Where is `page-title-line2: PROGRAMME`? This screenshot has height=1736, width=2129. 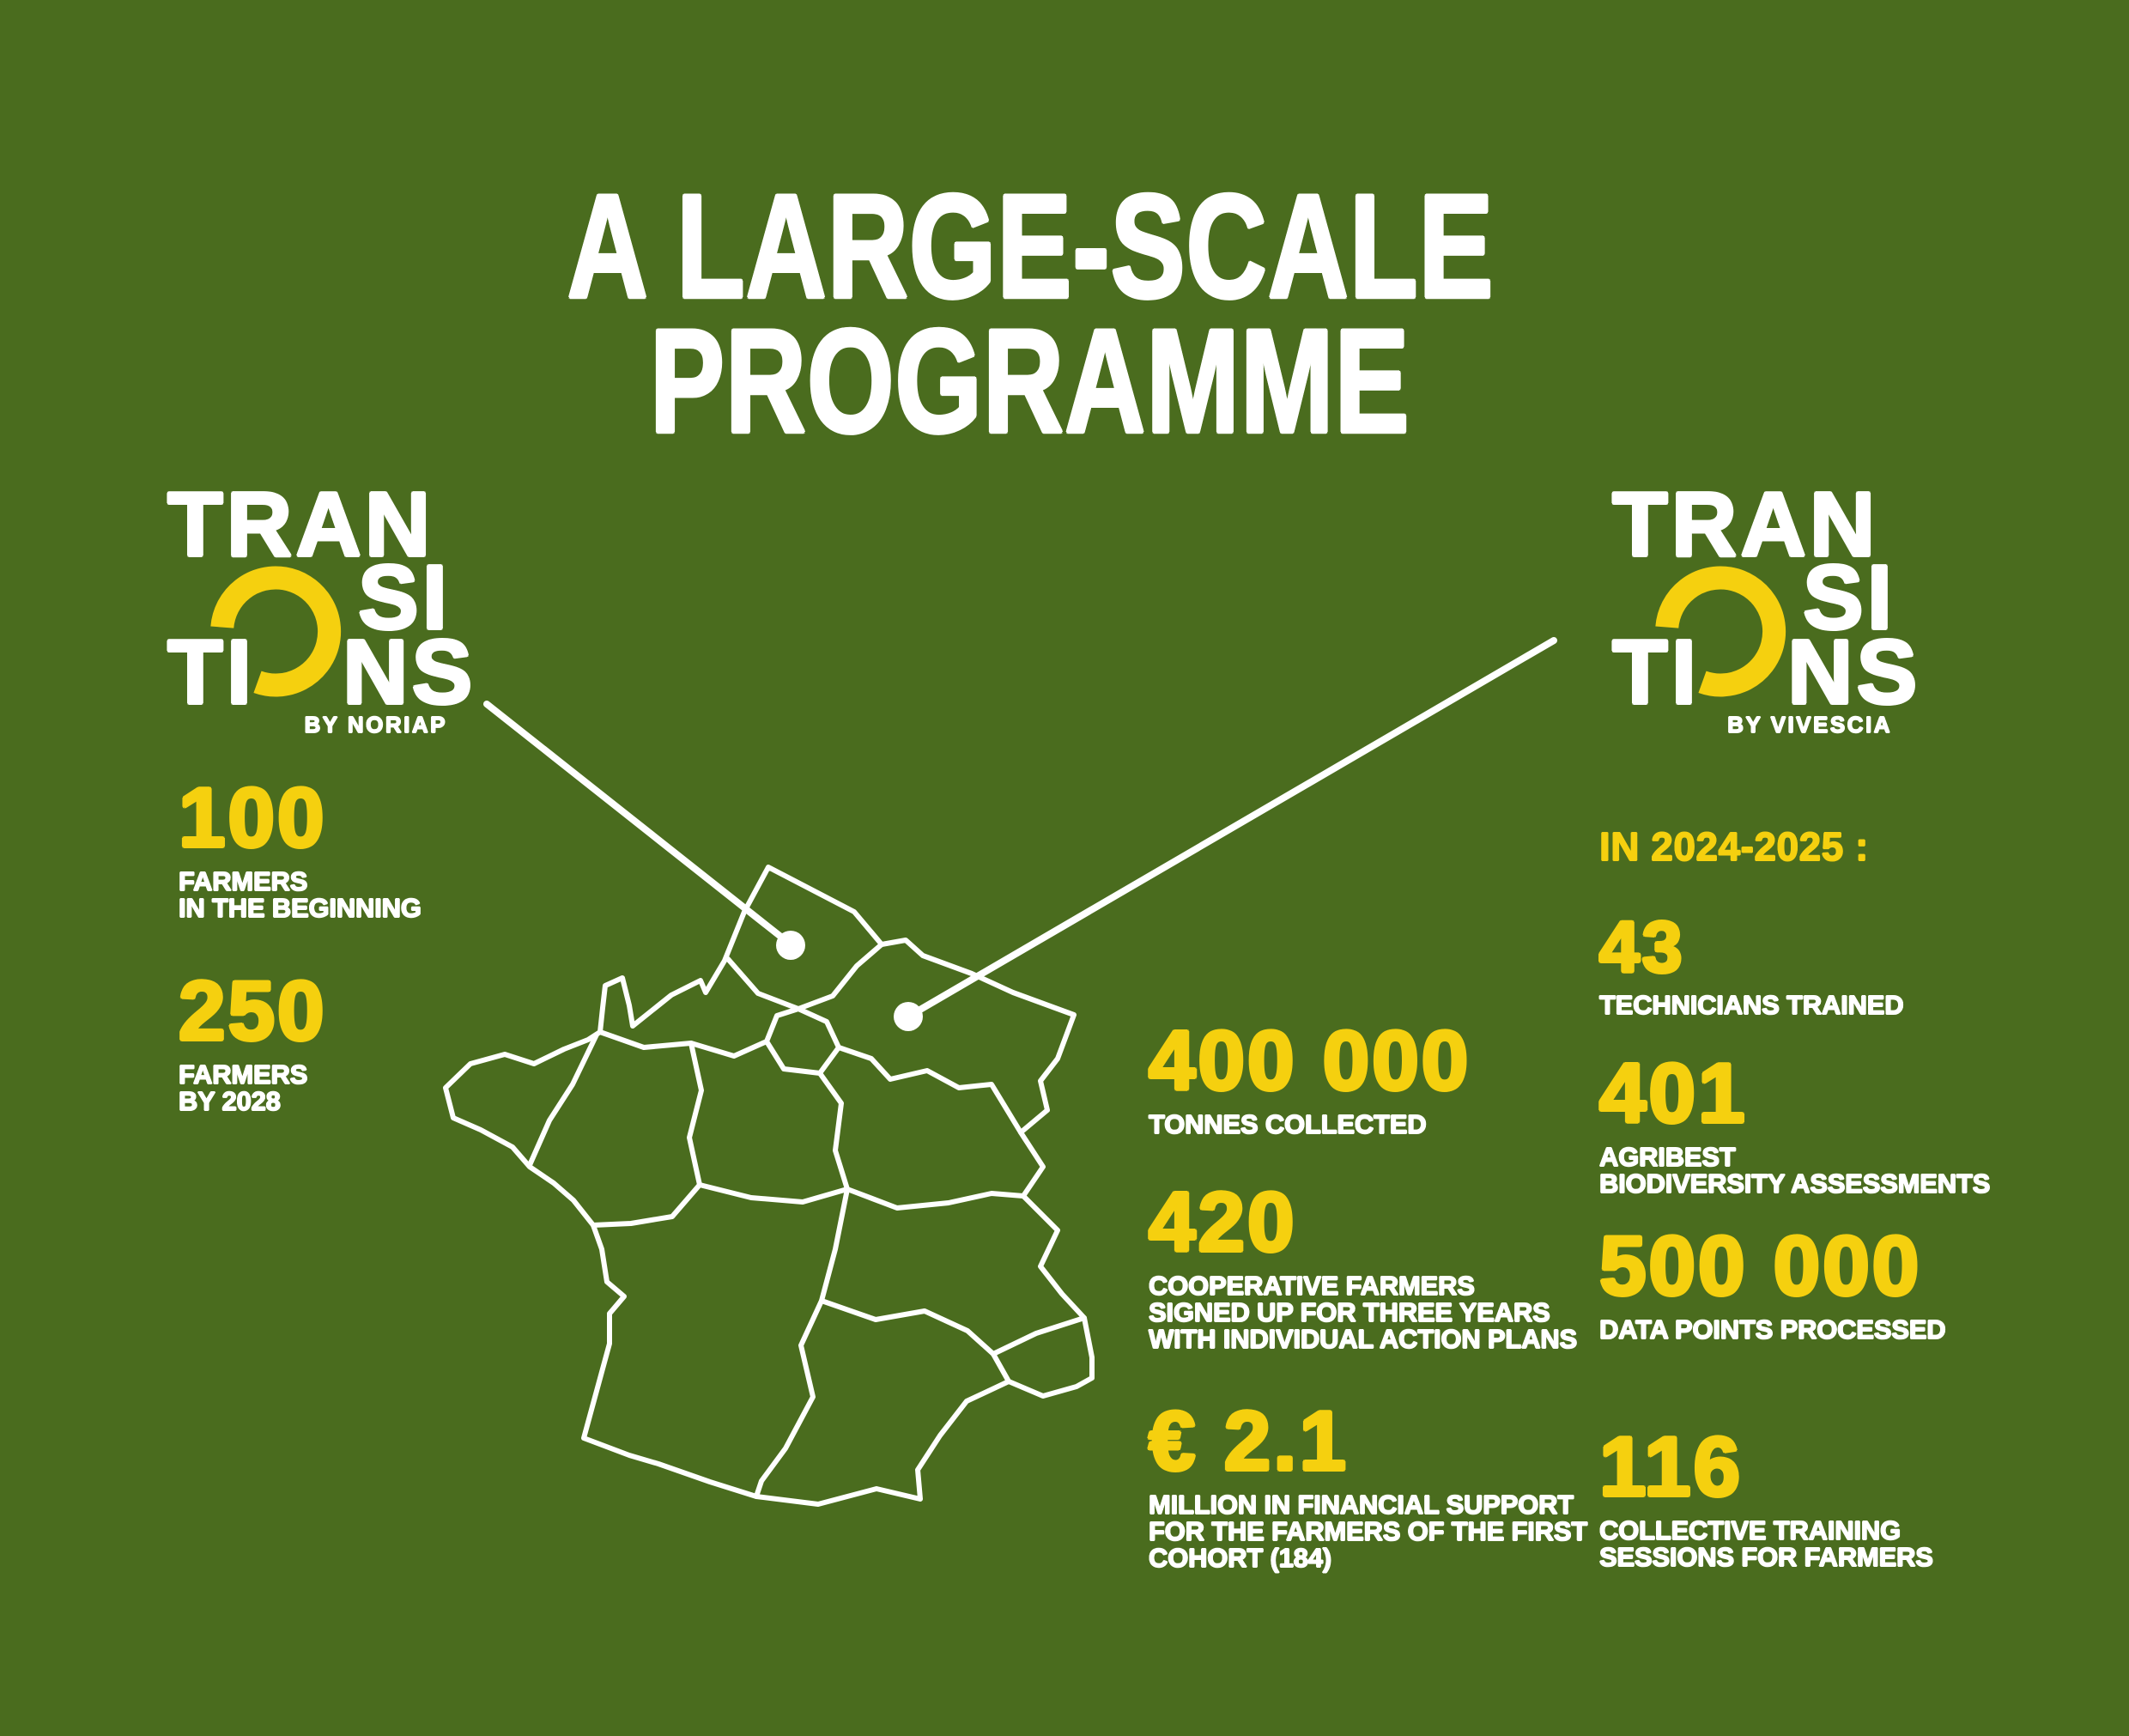
page-title-line2: PROGRAMME is located at coordinates (1030, 381).